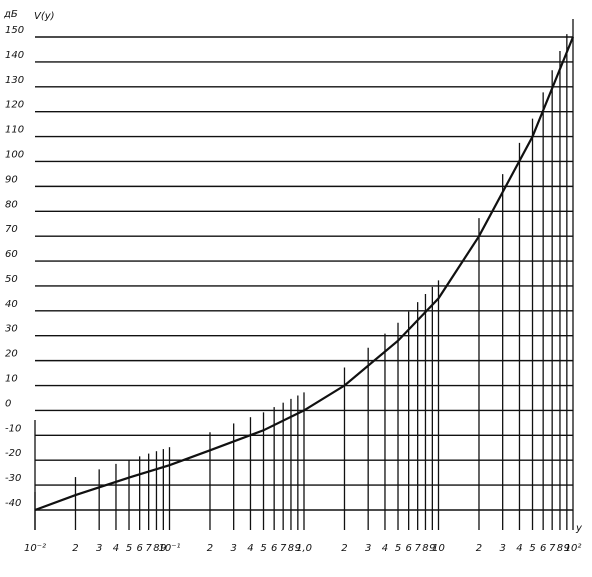 This screenshot has width=592, height=577. What do you see at coordinates (11, 279) in the screenshot?
I see `y-tick-label: 50` at bounding box center [11, 279].